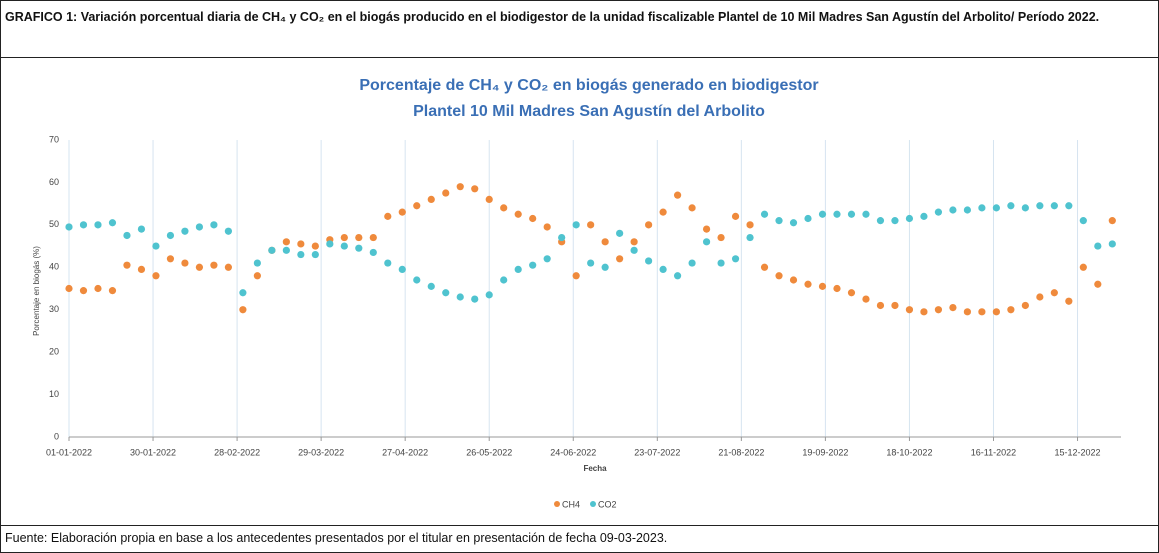  What do you see at coordinates (607, 504) in the screenshot?
I see `legend-label: CO2` at bounding box center [607, 504].